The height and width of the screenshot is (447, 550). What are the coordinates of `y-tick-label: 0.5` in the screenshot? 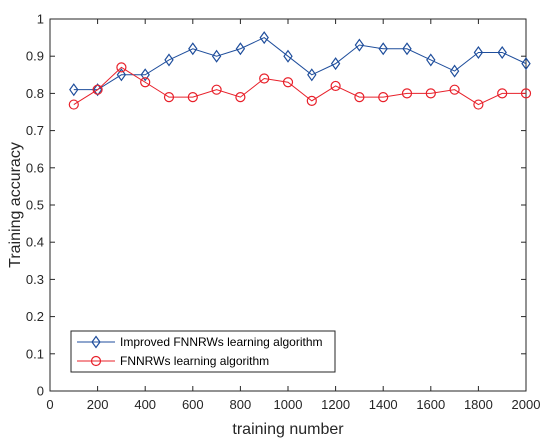 It's located at (35, 205).